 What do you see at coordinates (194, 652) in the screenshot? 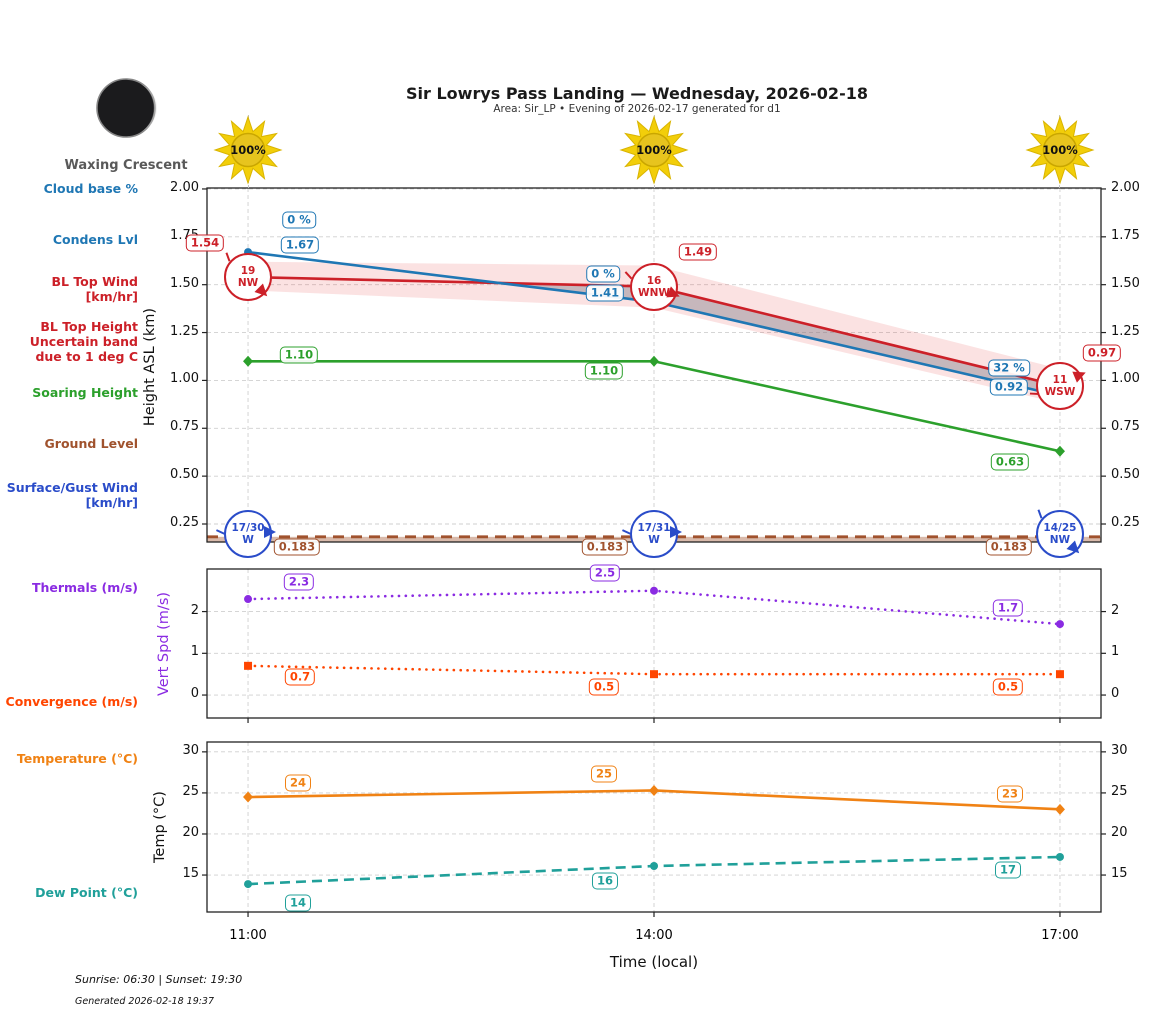
I see `vertspd-ytick-left: 1` at bounding box center [194, 652].